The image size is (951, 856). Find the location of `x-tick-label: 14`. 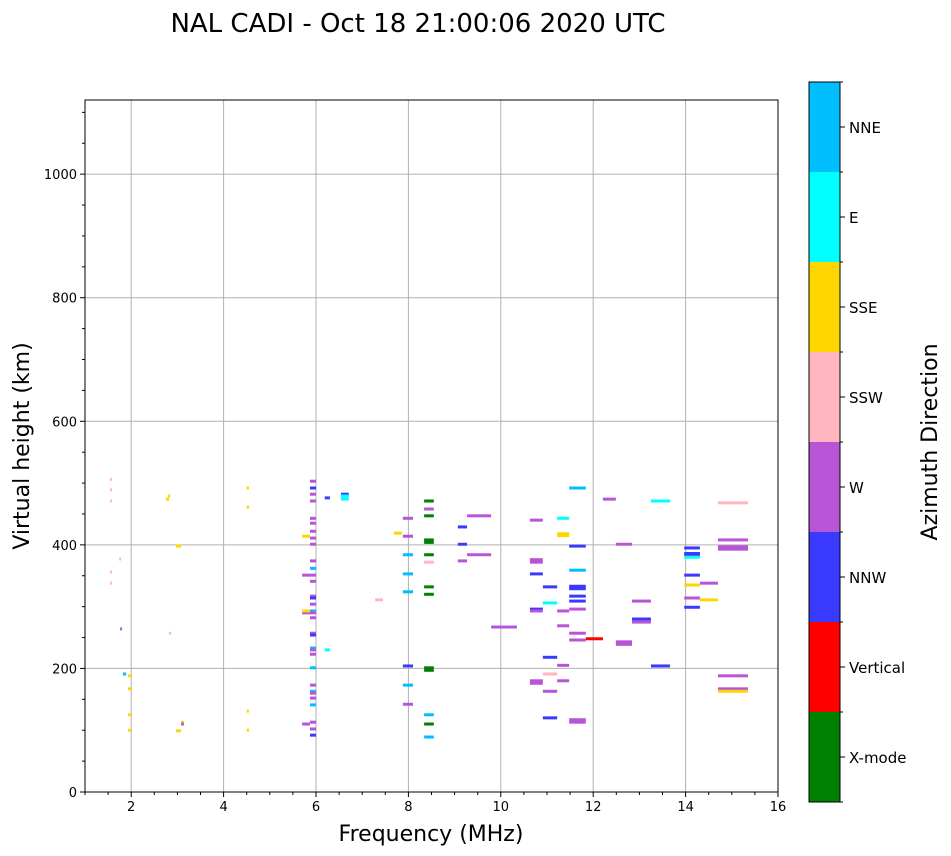

x-tick-label: 14 is located at coordinates (685, 807).